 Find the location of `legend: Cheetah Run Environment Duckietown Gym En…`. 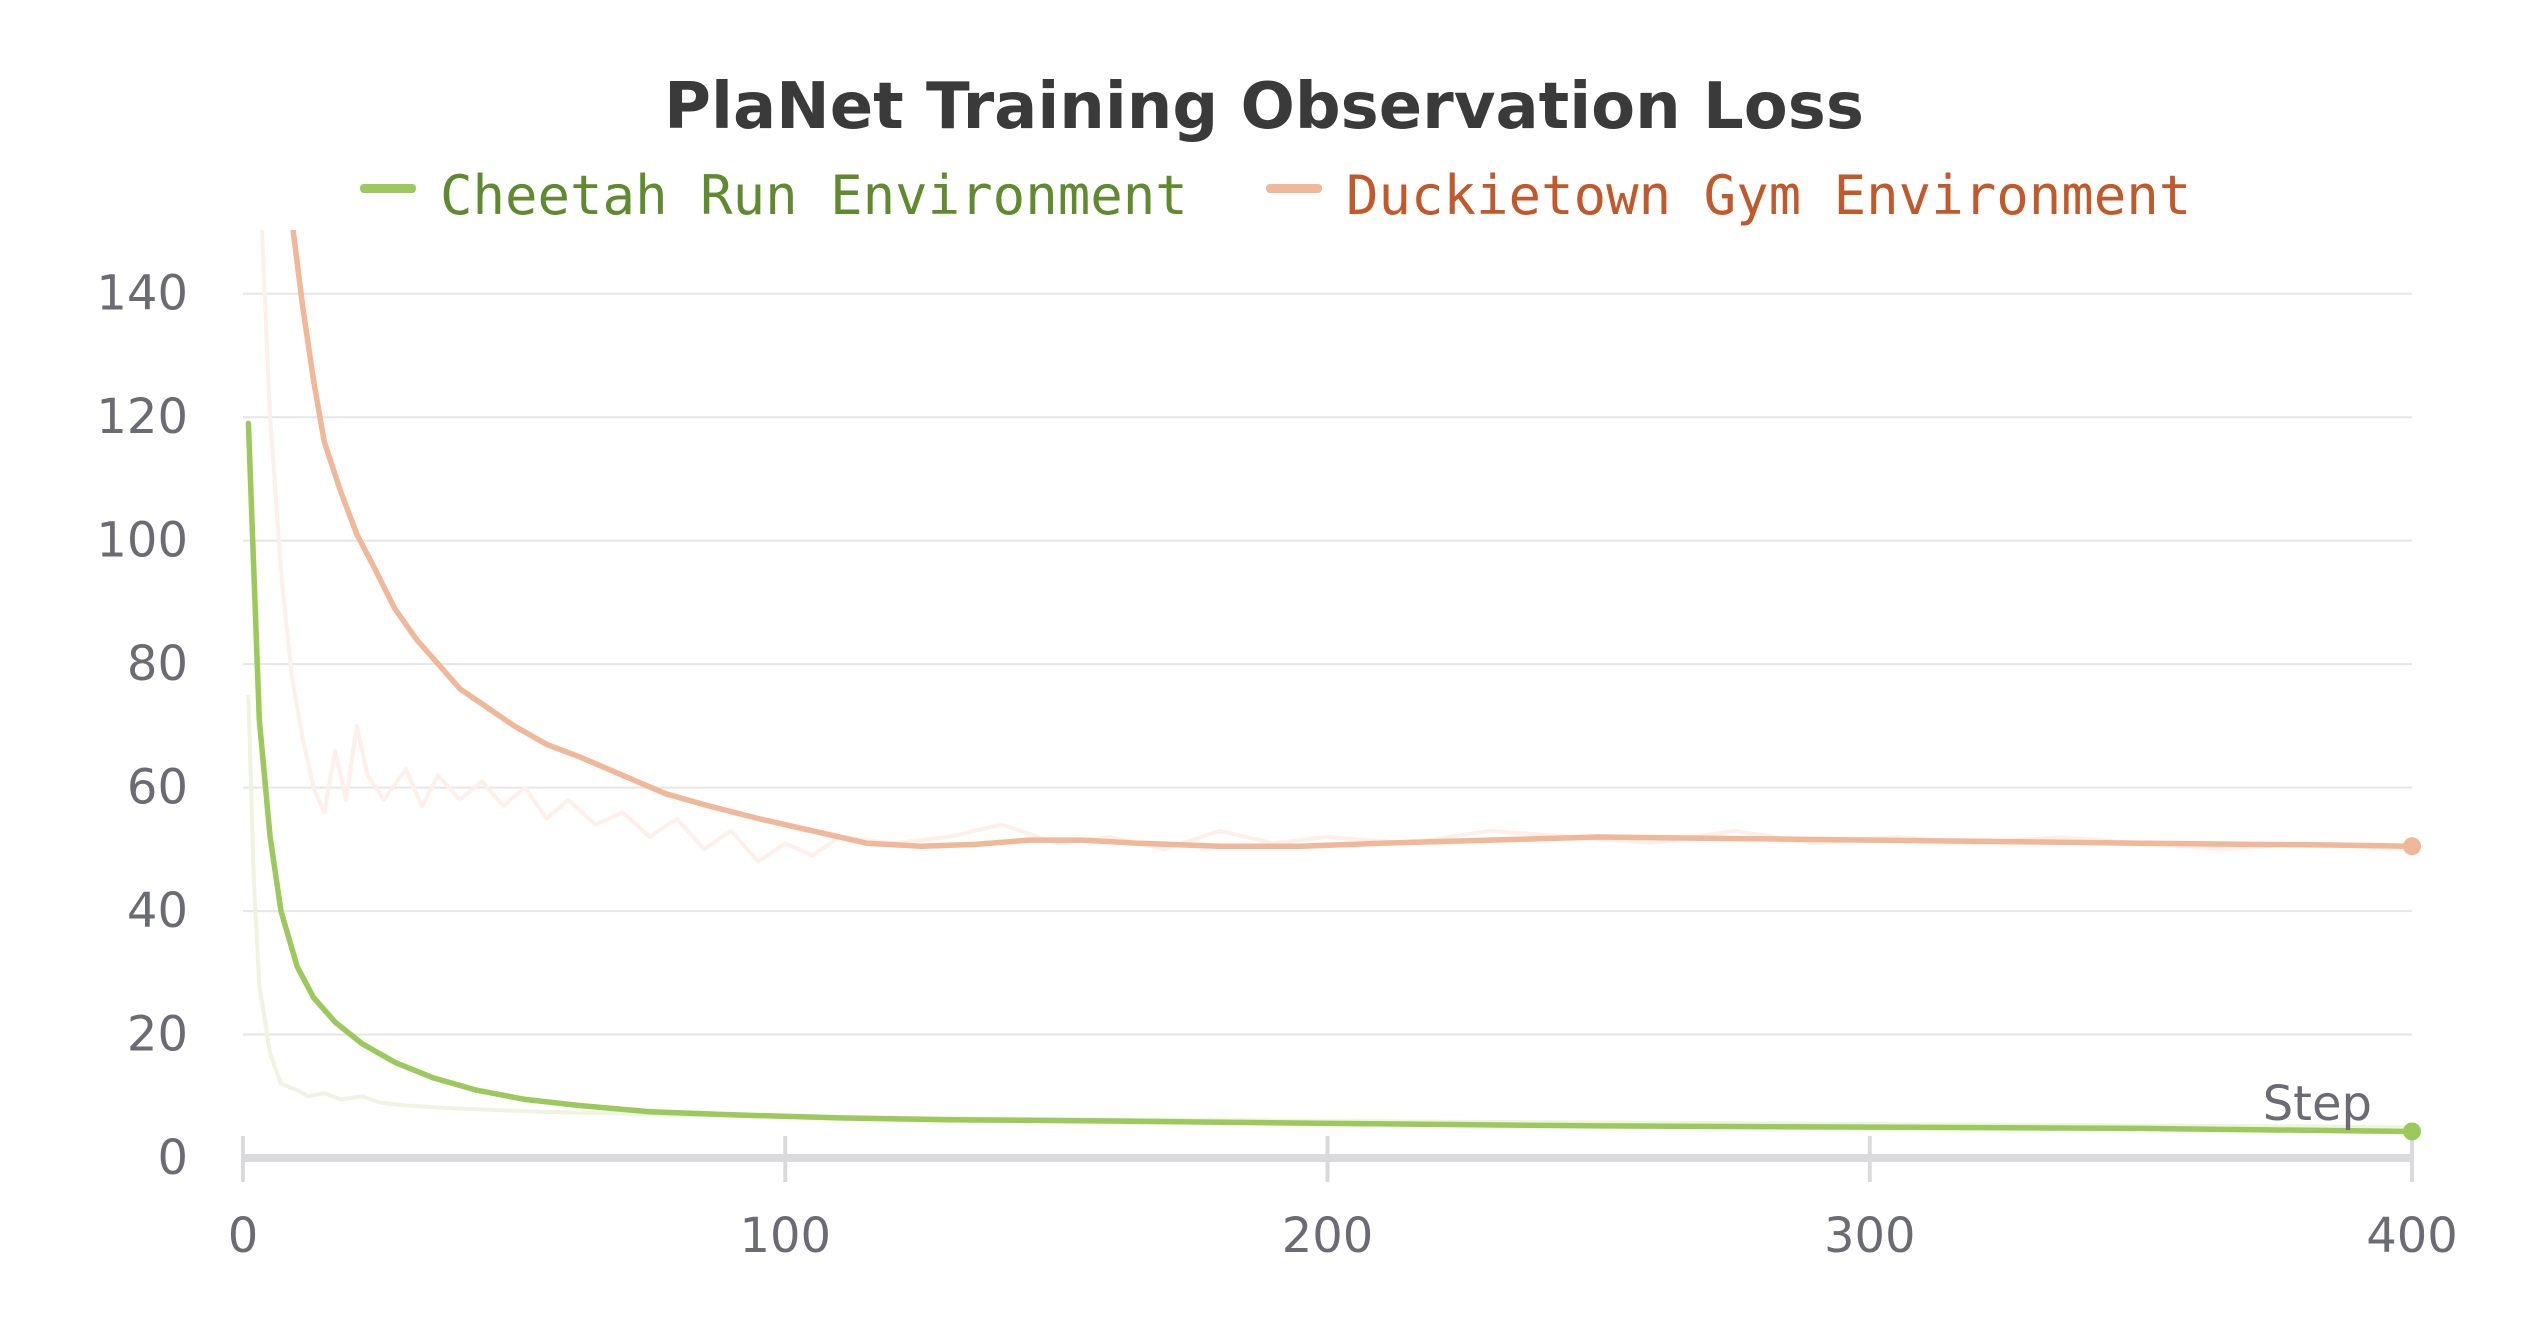

legend: Cheetah Run Environment Duckietown Gym En… is located at coordinates (1275, 195).